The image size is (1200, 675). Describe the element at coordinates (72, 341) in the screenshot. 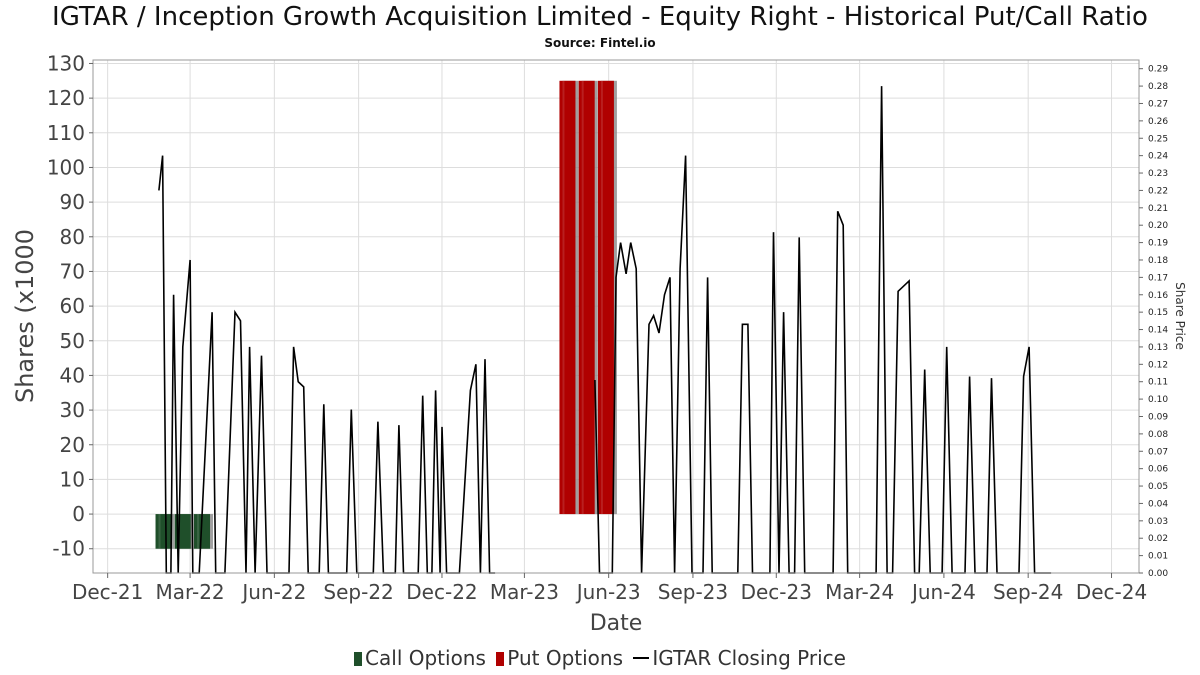

I see `y-tick-label: 50` at that location.